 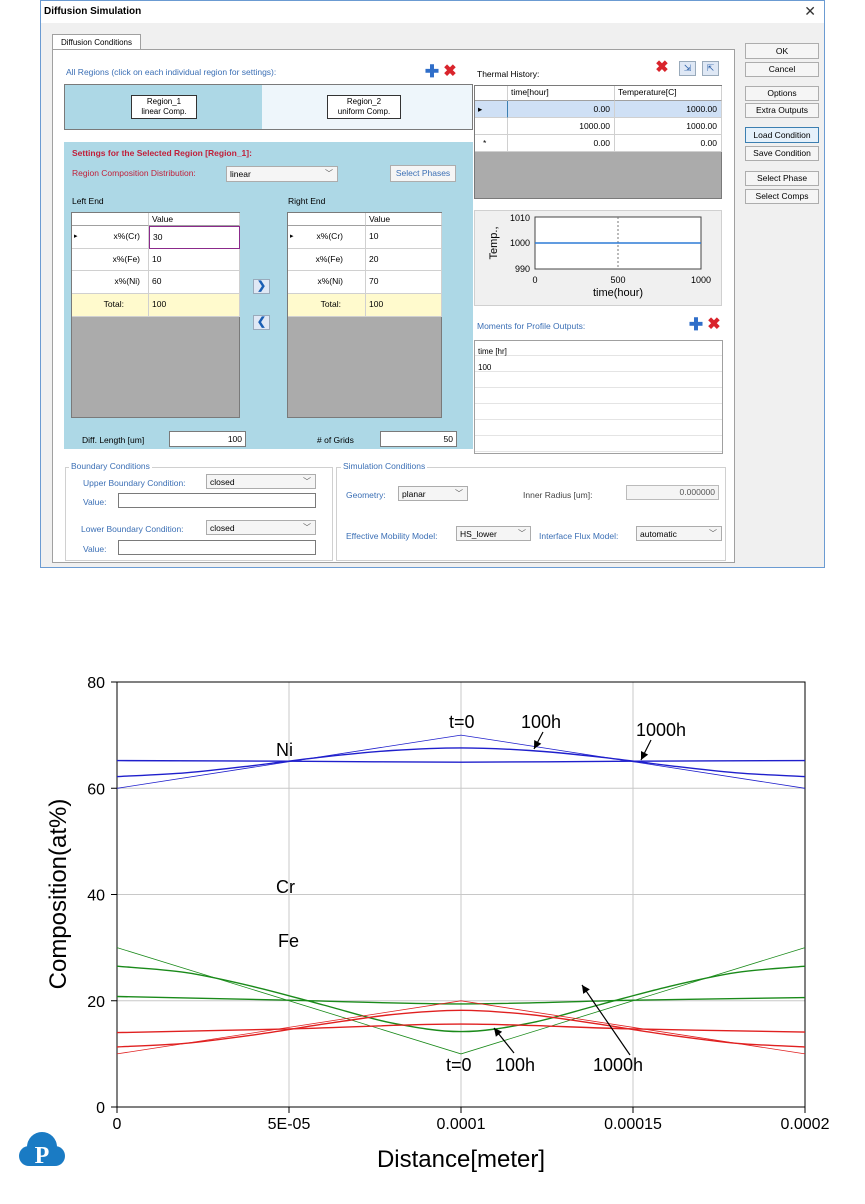 What do you see at coordinates (782, 93) in the screenshot?
I see `options-button: Options` at bounding box center [782, 93].